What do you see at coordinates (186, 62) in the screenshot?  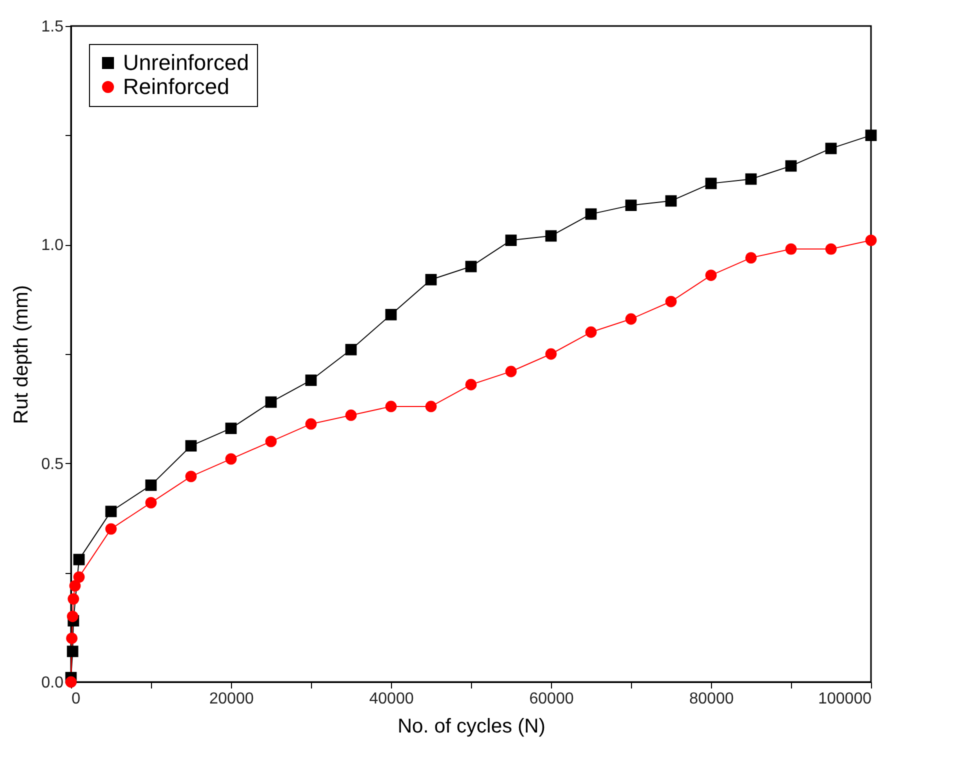 I see `legend-label: Unreinforced` at bounding box center [186, 62].